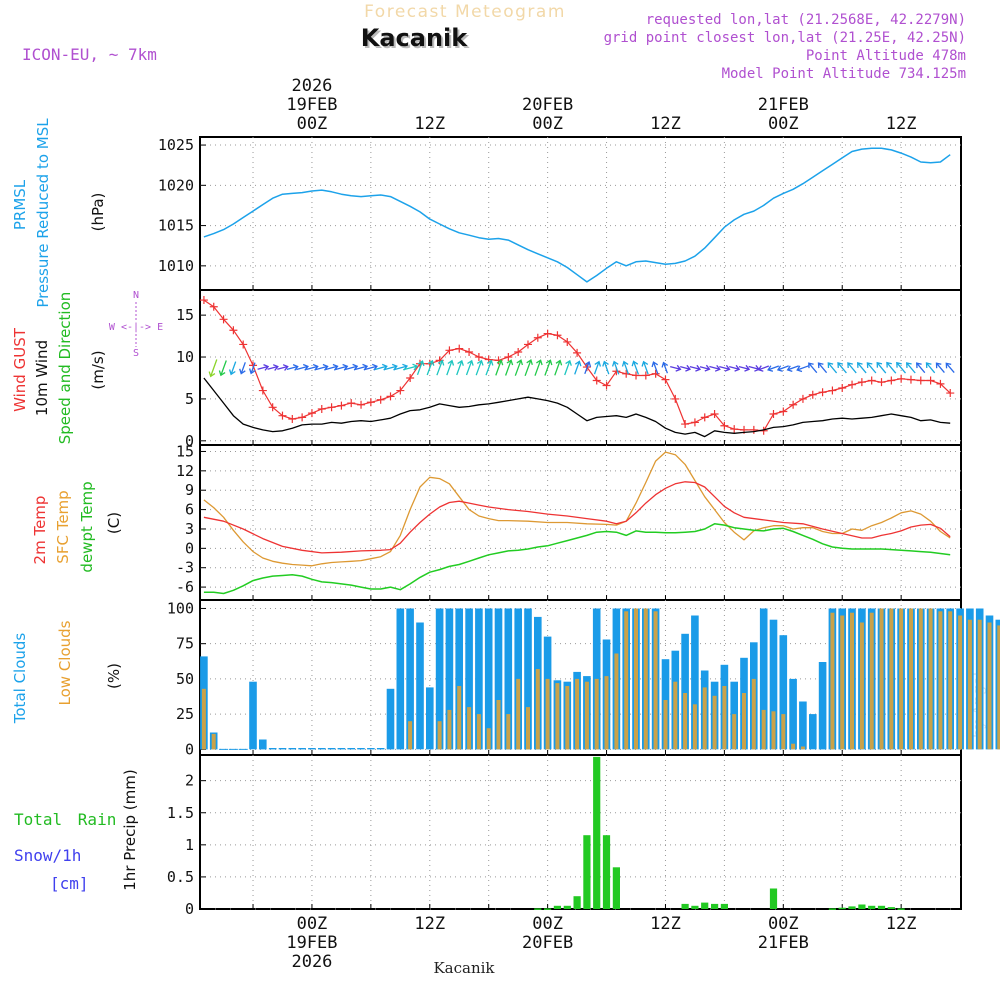 This screenshot has width=1000, height=1000. Describe the element at coordinates (415, 38) in the screenshot. I see `station-title: Kacanik` at that location.